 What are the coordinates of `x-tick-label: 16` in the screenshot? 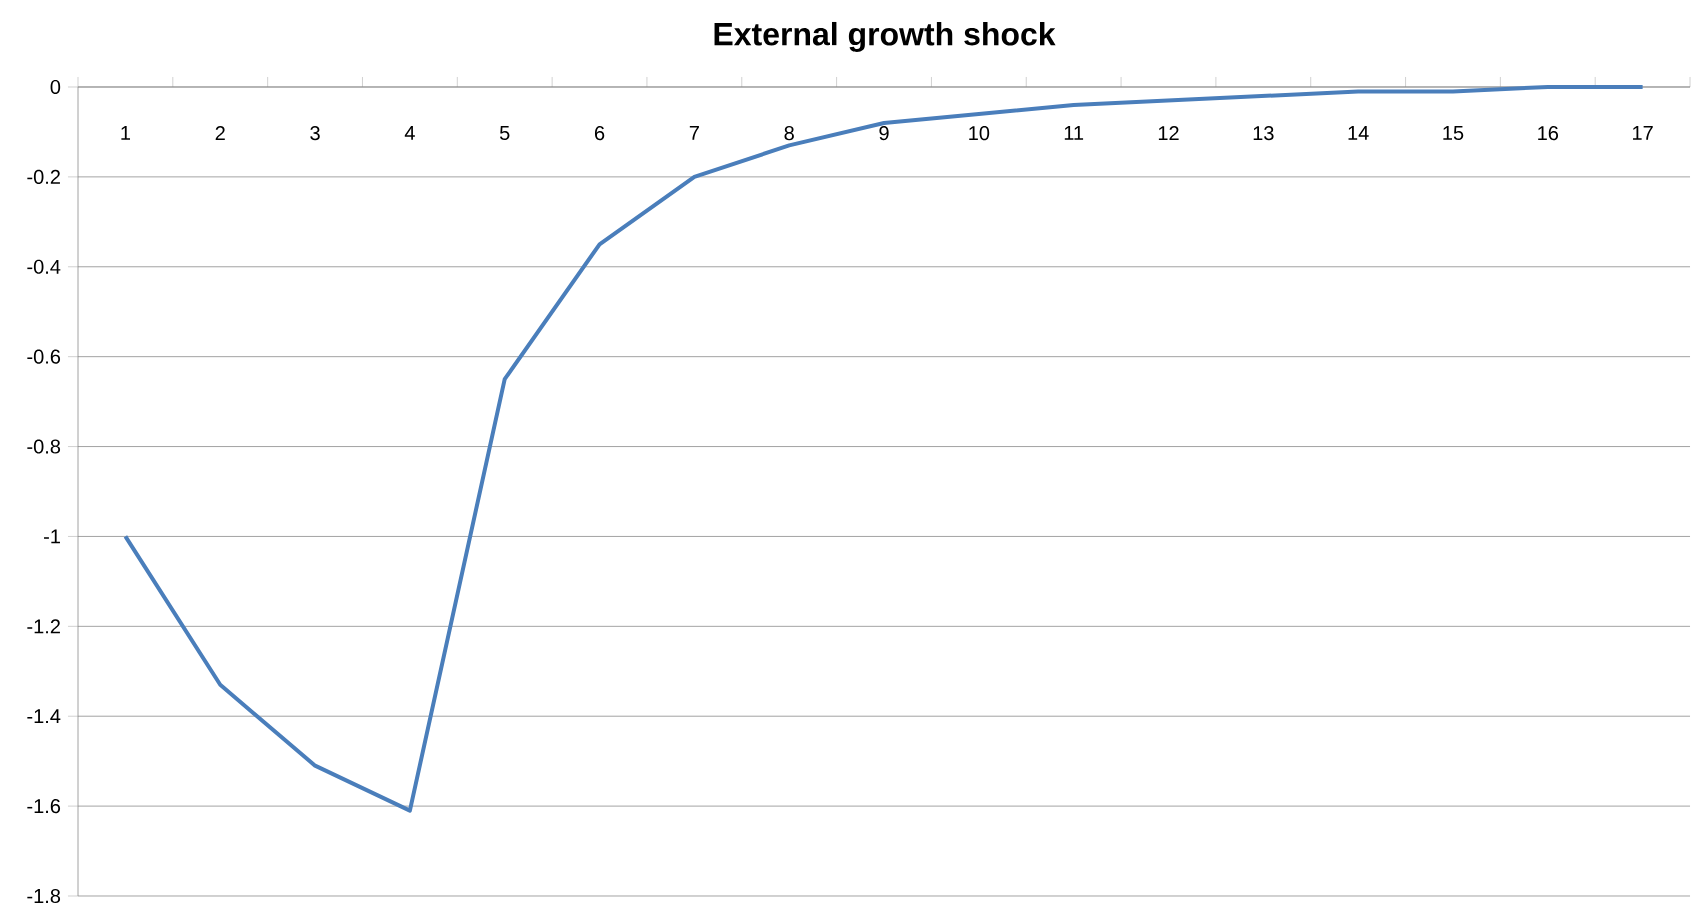 It's located at (1548, 133).